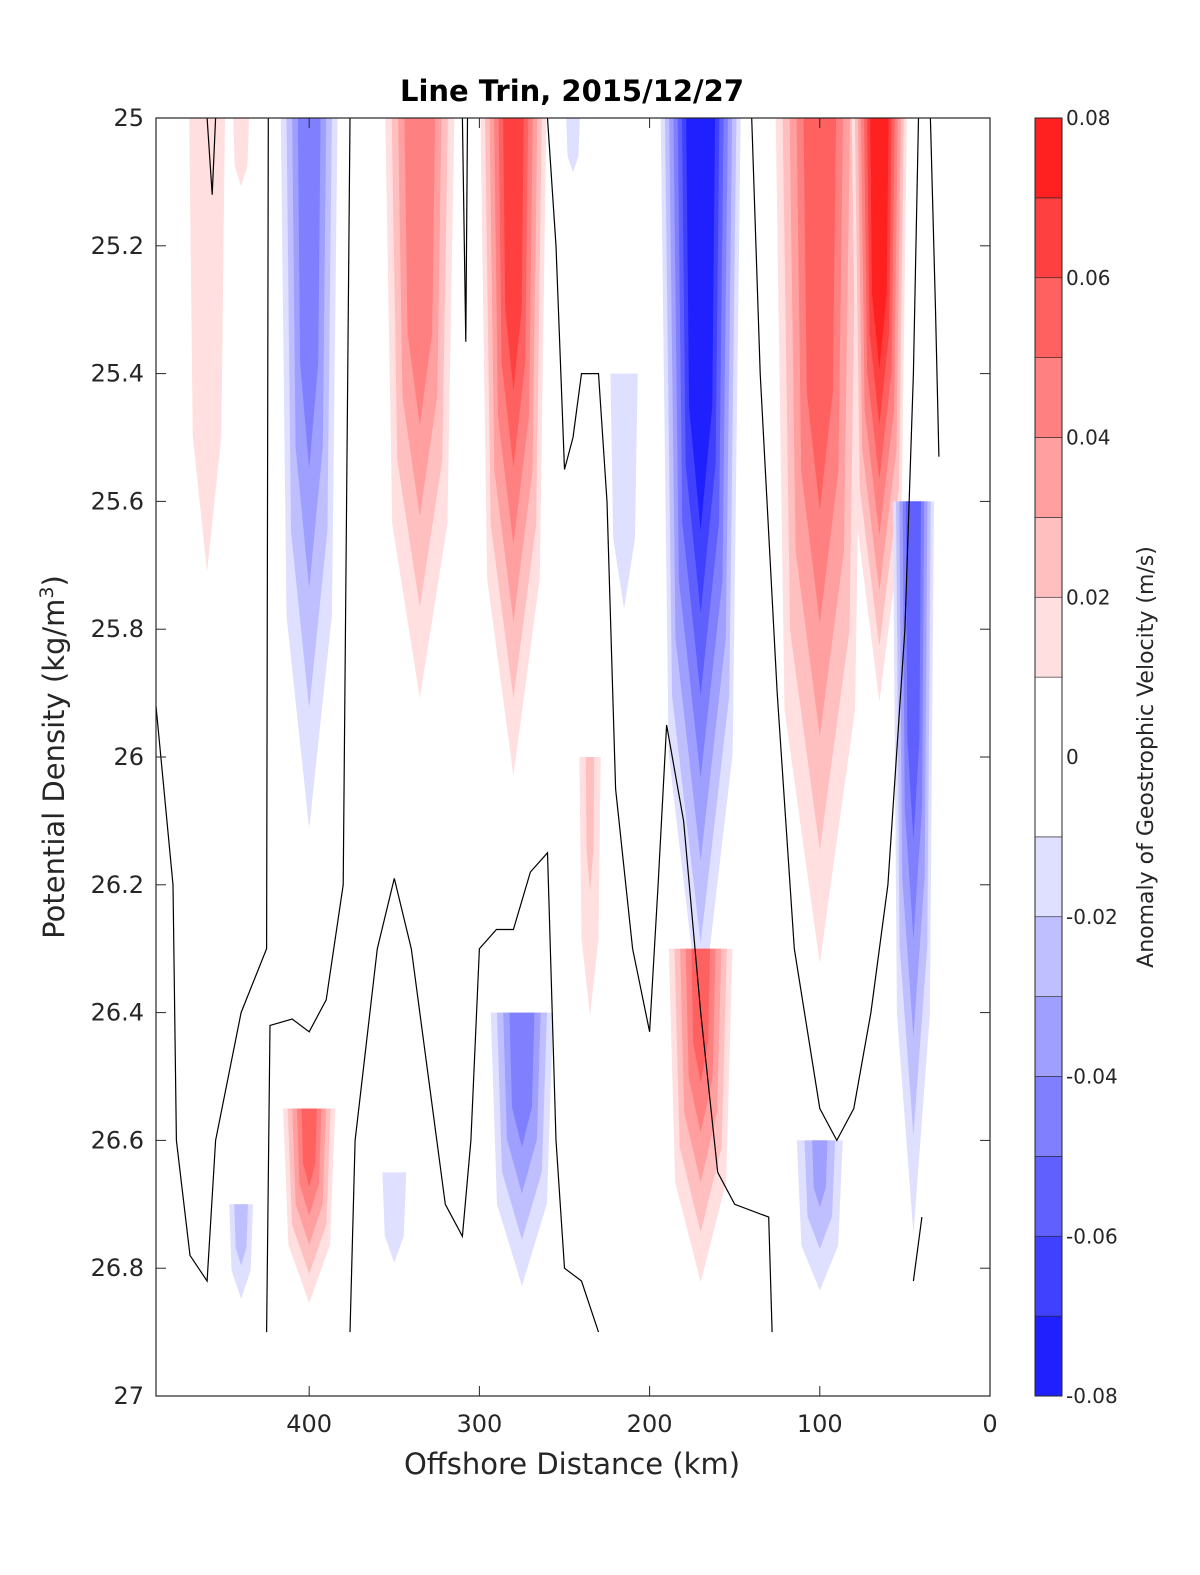 The width and height of the screenshot is (1200, 1575). What do you see at coordinates (1092, 1396) in the screenshot?
I see `colorbar-tick-label: -0.08` at bounding box center [1092, 1396].